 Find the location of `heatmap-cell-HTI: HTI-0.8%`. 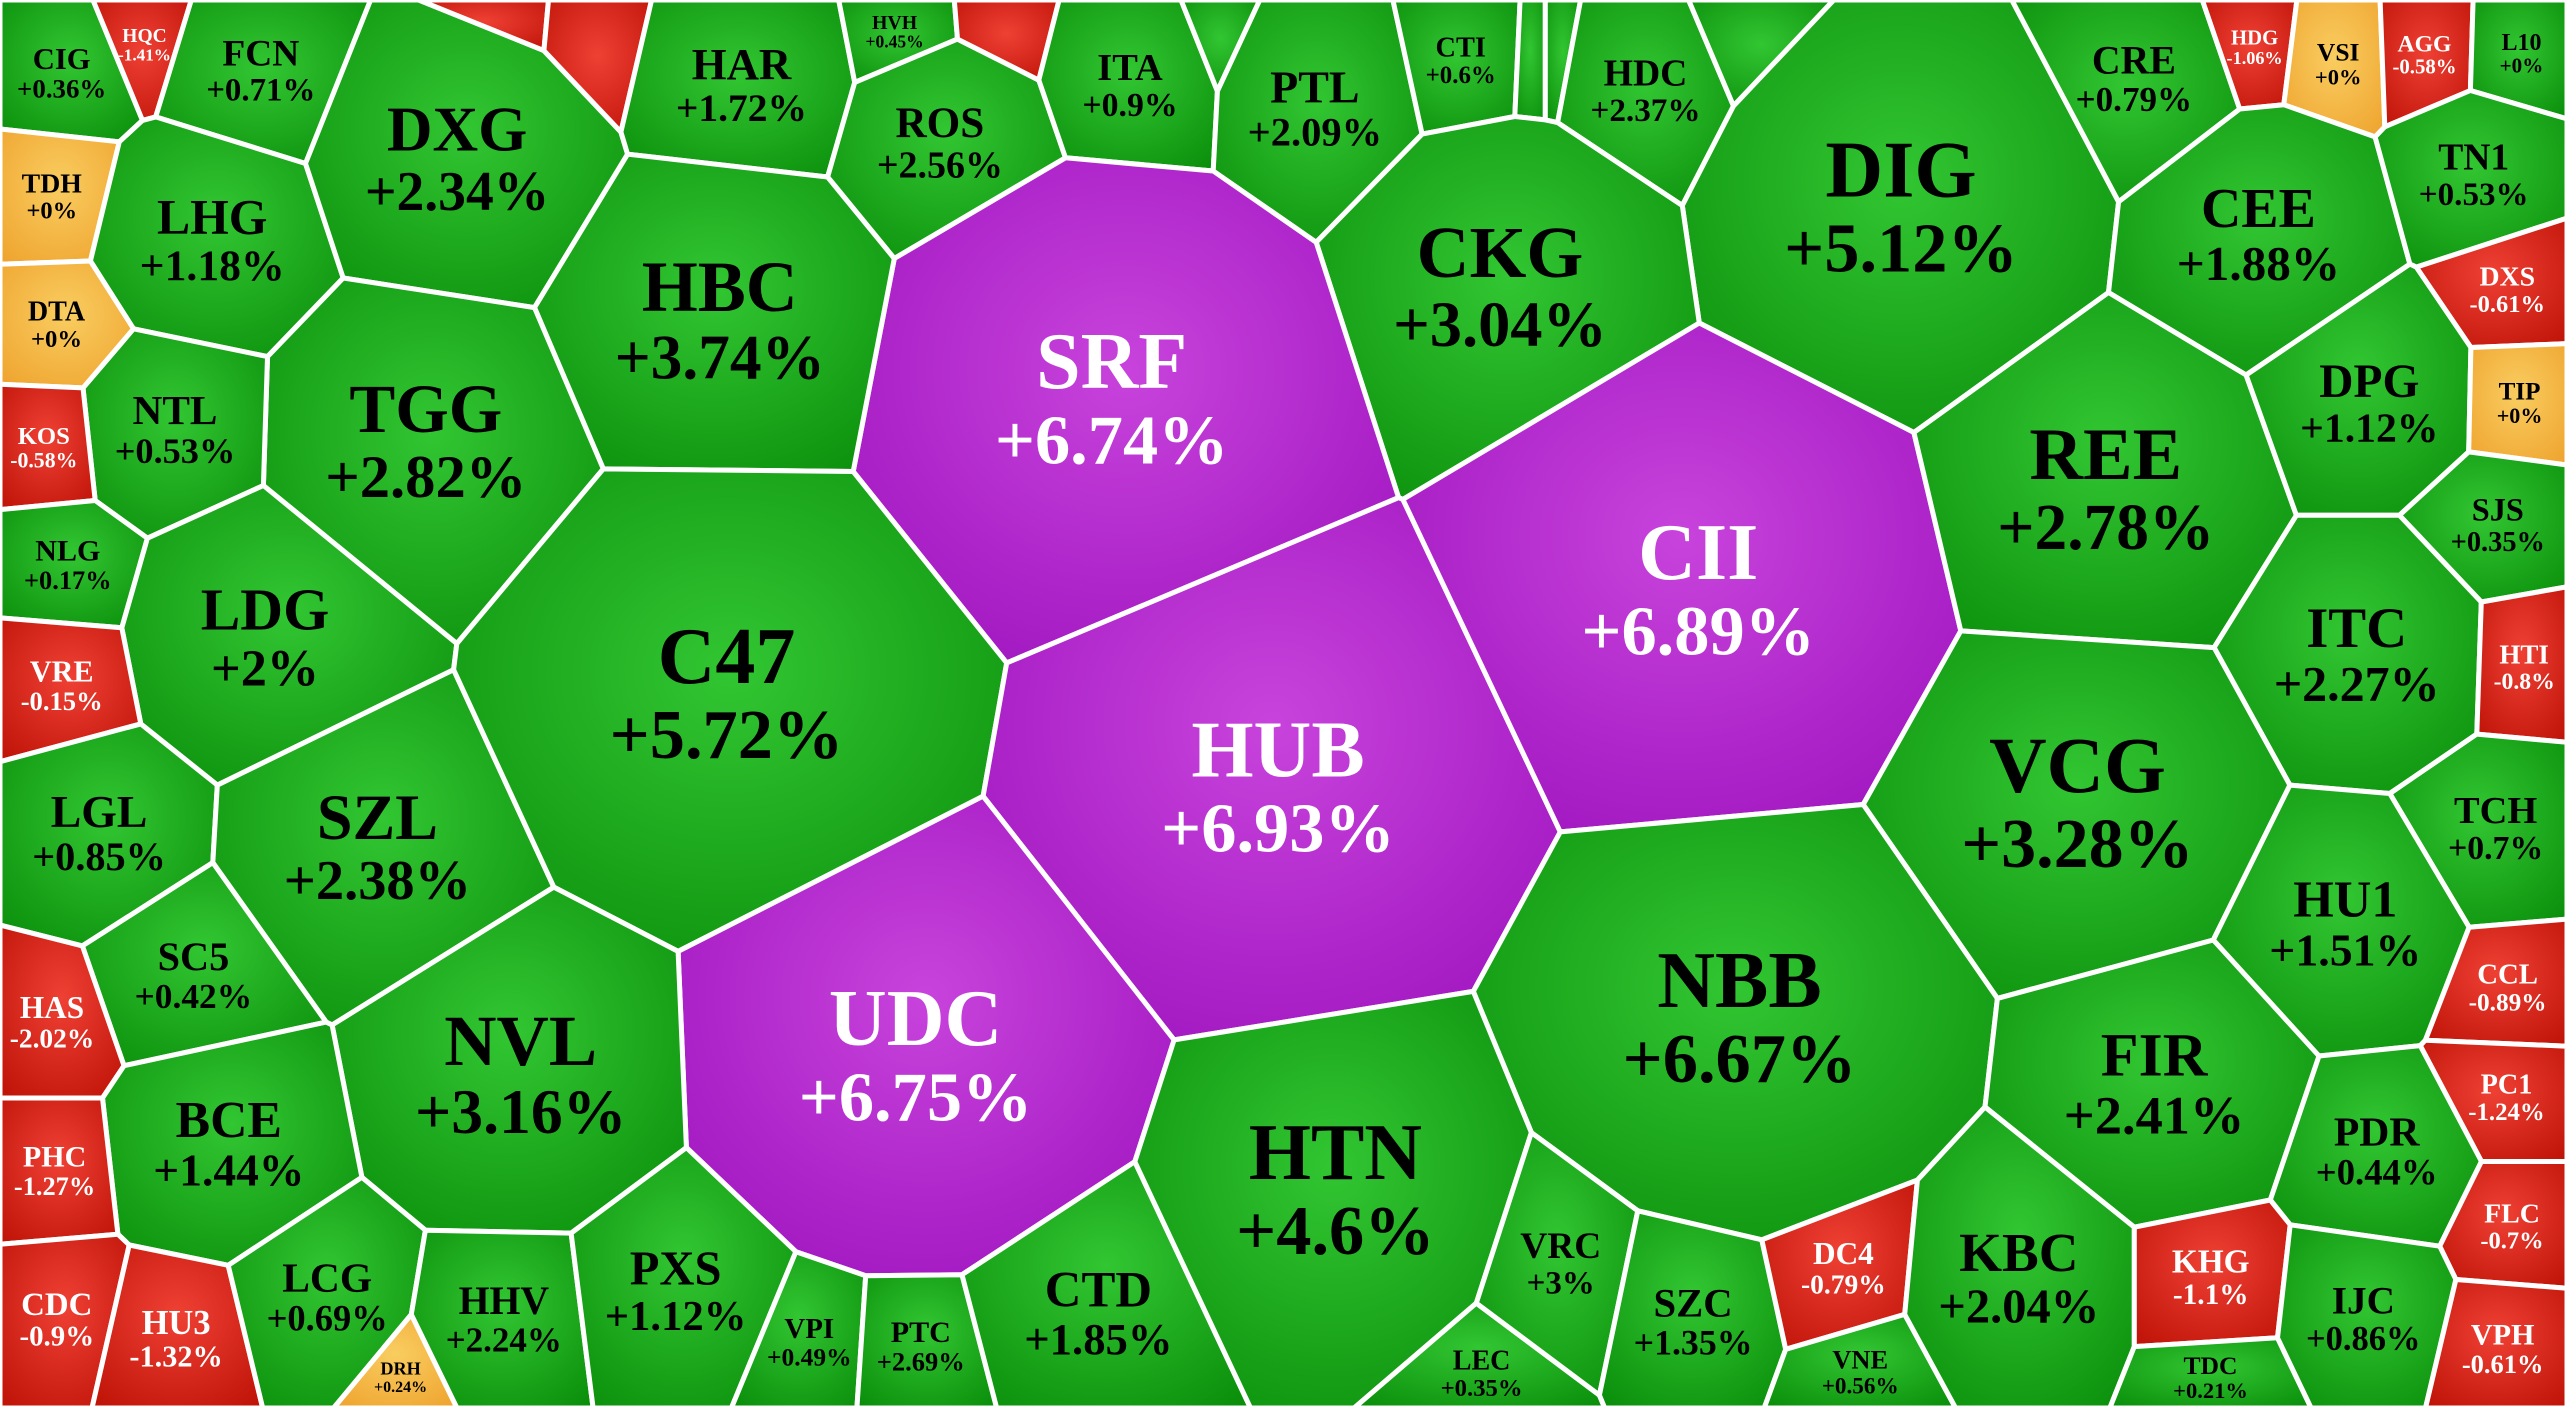

heatmap-cell-HTI: HTI-0.8% is located at coordinates (2520, 664).